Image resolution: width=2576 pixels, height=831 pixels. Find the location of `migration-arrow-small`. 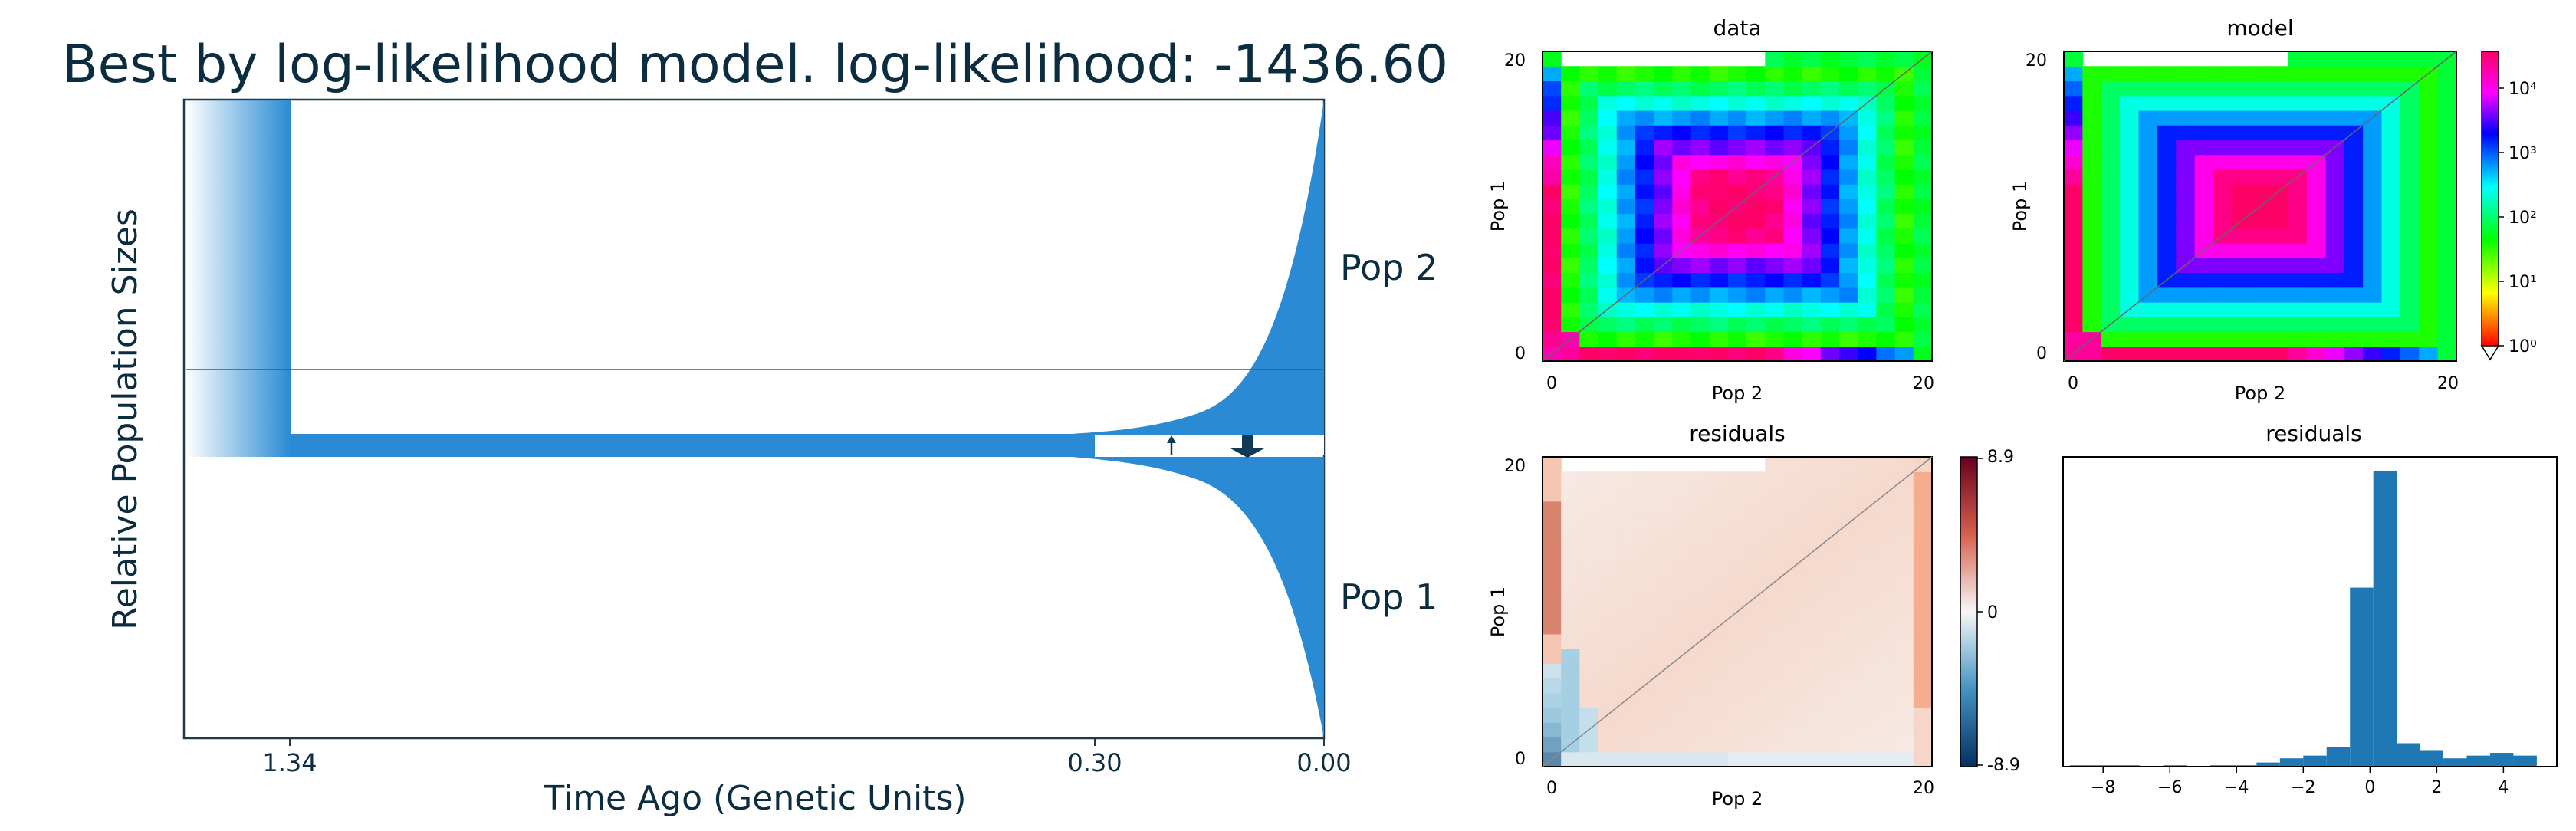

migration-arrow-small is located at coordinates (1171, 445).